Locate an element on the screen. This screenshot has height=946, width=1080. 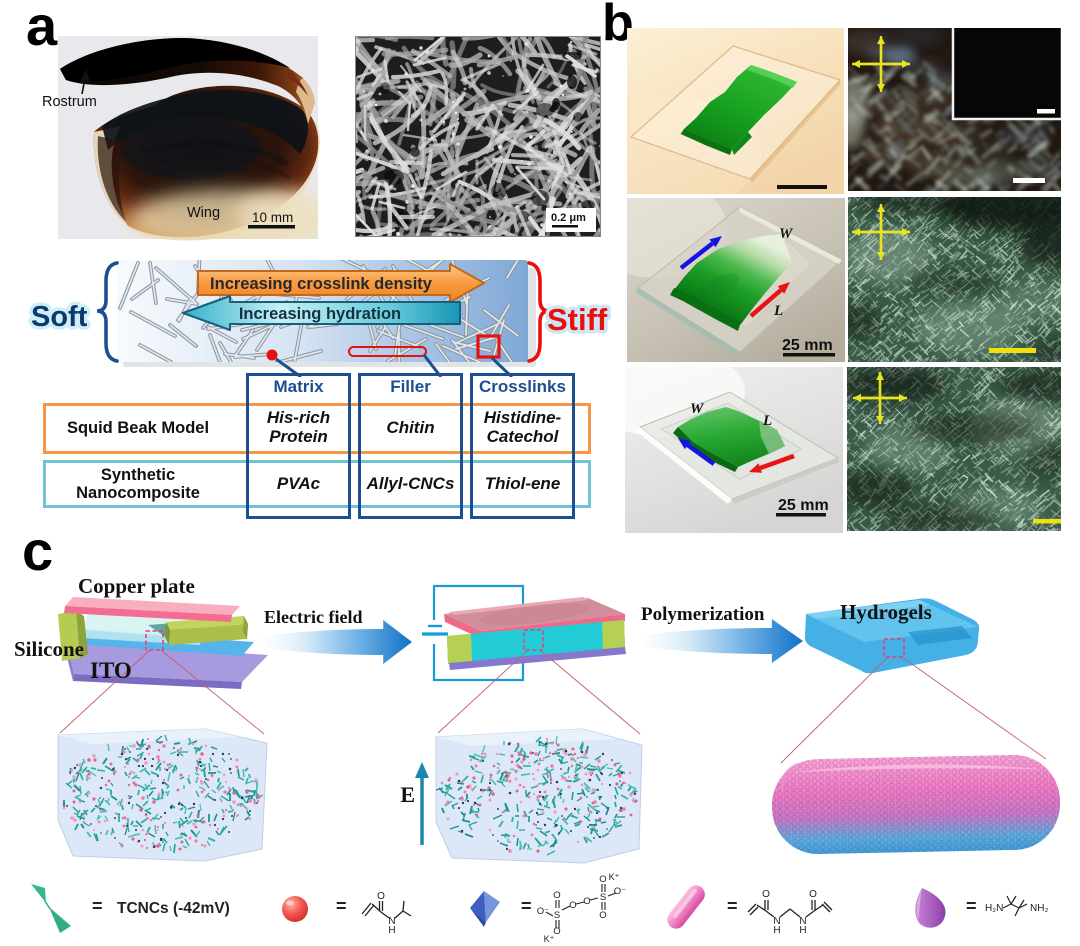
svg-text: ITO is located at coordinates (111, 670).